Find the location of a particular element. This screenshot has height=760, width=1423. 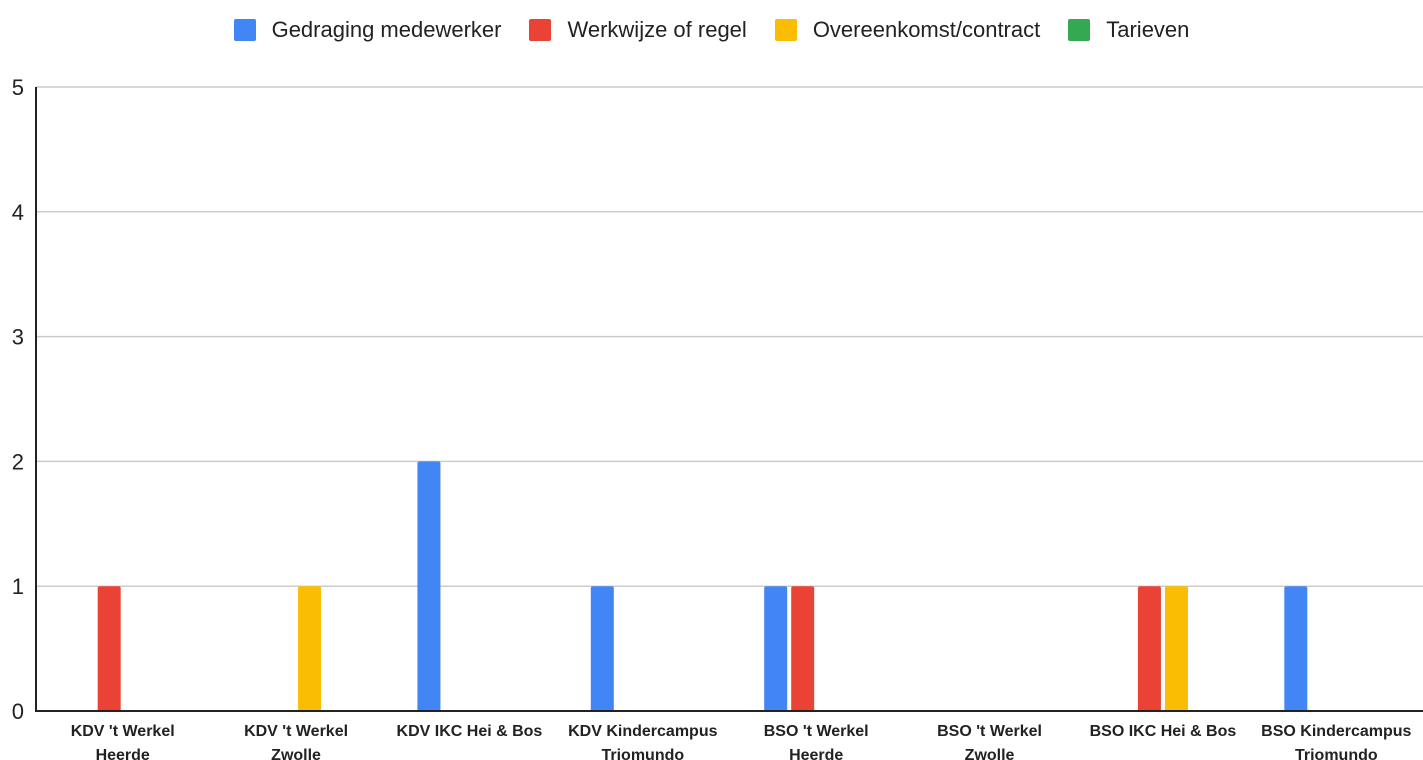

y-tick-label: 4 is located at coordinates (18, 212).